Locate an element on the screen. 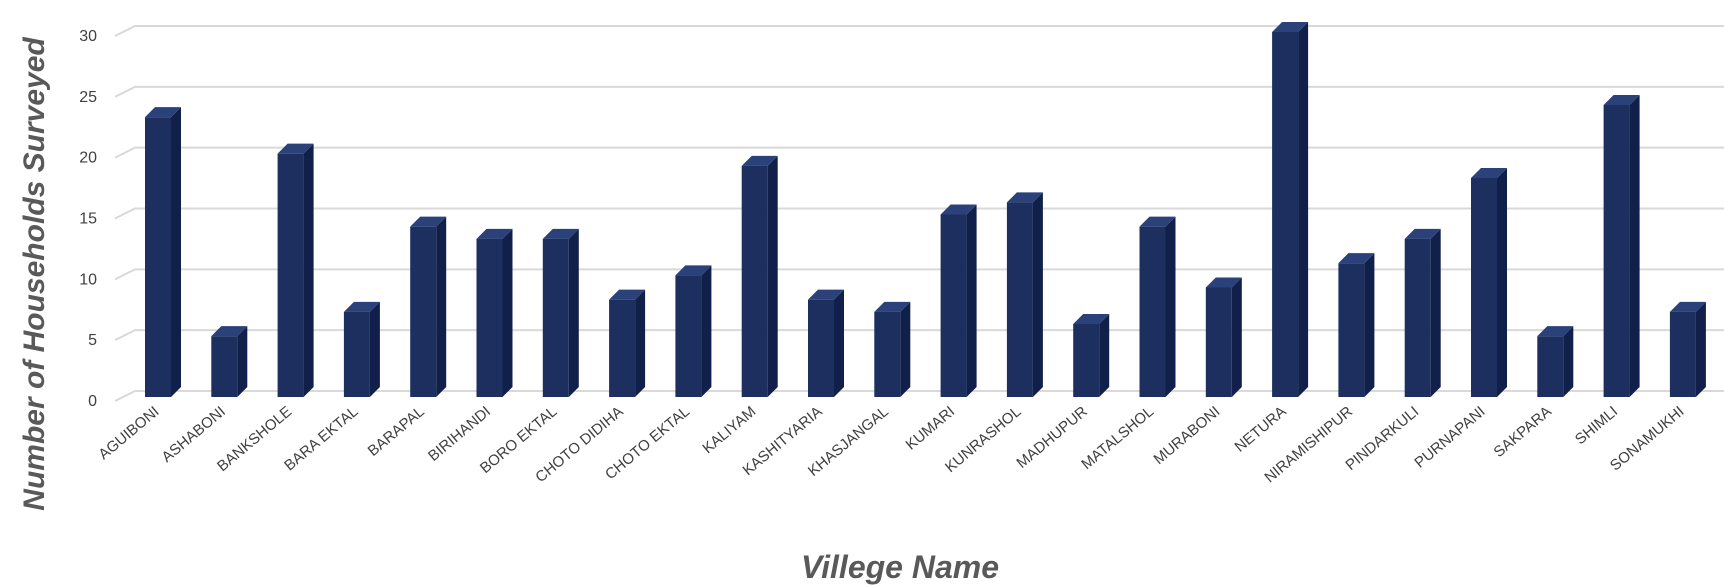 The image size is (1724, 587). y-tick-label: 10 is located at coordinates (88, 279).